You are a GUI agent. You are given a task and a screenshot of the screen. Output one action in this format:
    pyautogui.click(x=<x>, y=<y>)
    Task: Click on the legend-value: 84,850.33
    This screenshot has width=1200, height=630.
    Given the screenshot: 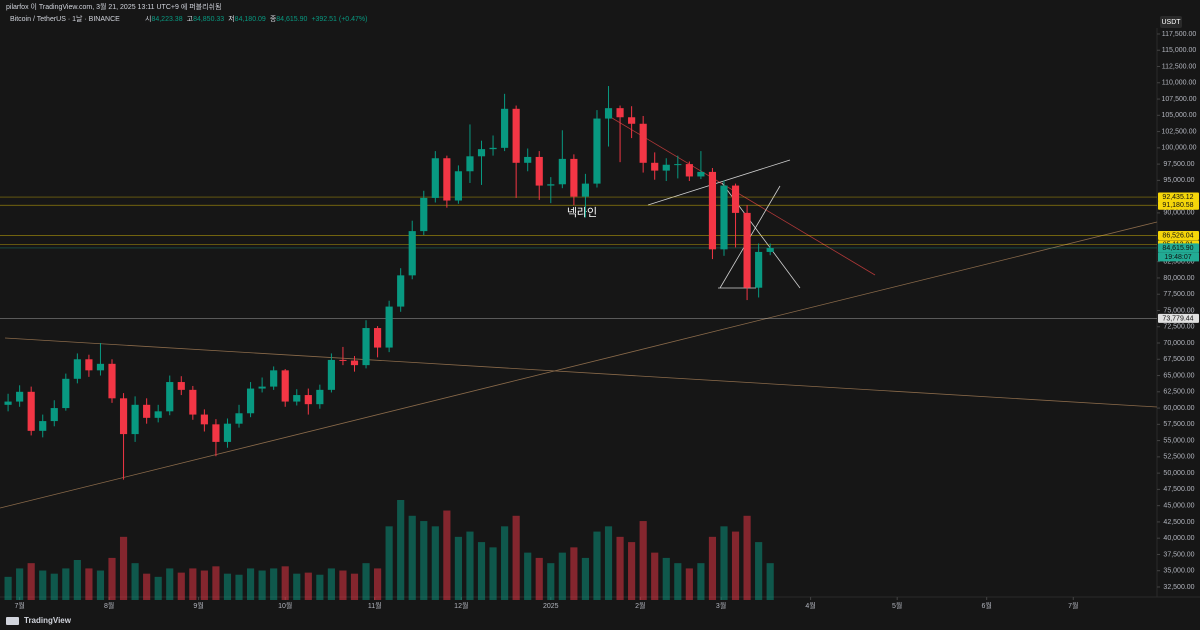 What is the action you would take?
    pyautogui.click(x=208, y=19)
    